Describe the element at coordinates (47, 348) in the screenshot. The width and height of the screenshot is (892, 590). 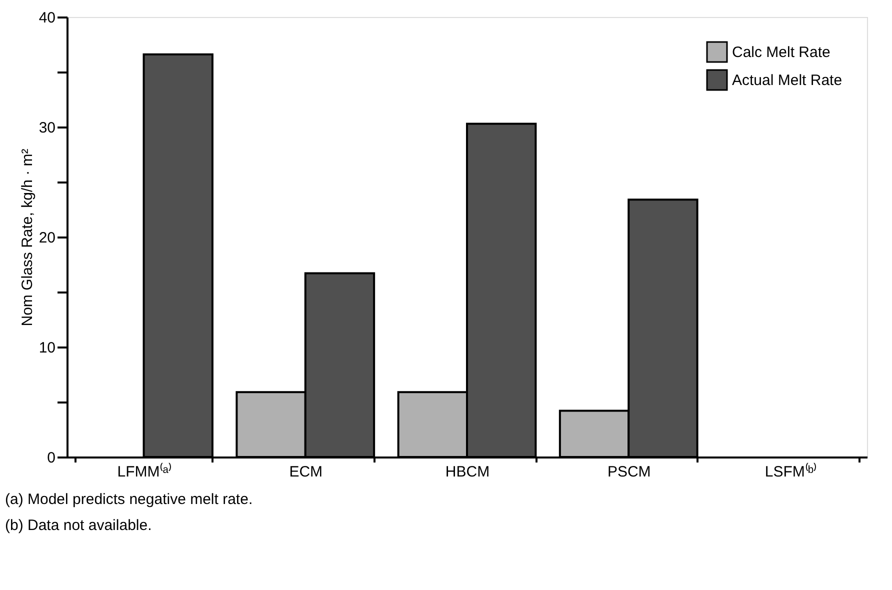
I see `y-tick-label: 10` at that location.